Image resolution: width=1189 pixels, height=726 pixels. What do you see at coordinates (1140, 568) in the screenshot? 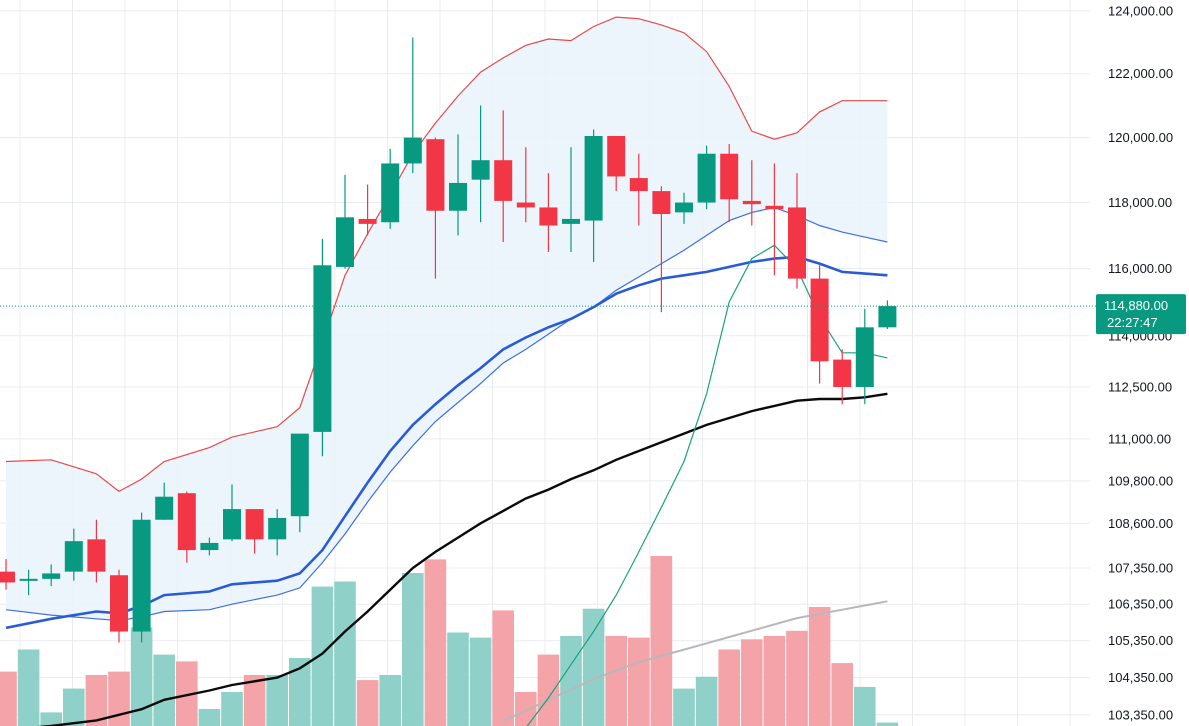
I see `price-axis-label: 107,350.00` at bounding box center [1140, 568].